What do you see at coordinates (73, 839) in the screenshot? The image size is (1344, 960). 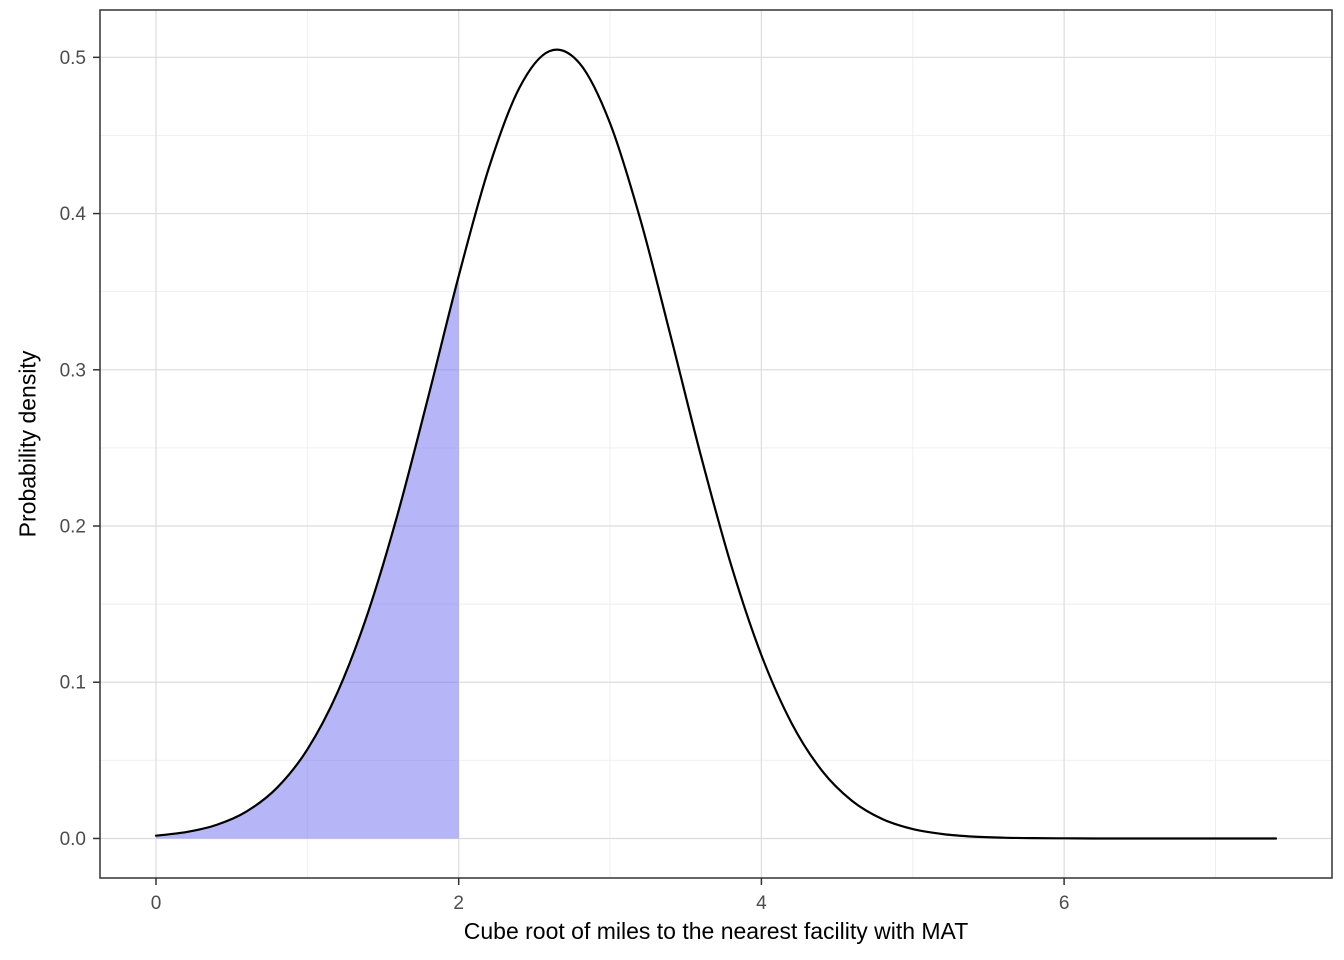 I see `y-tick-label: 0.0` at bounding box center [73, 839].